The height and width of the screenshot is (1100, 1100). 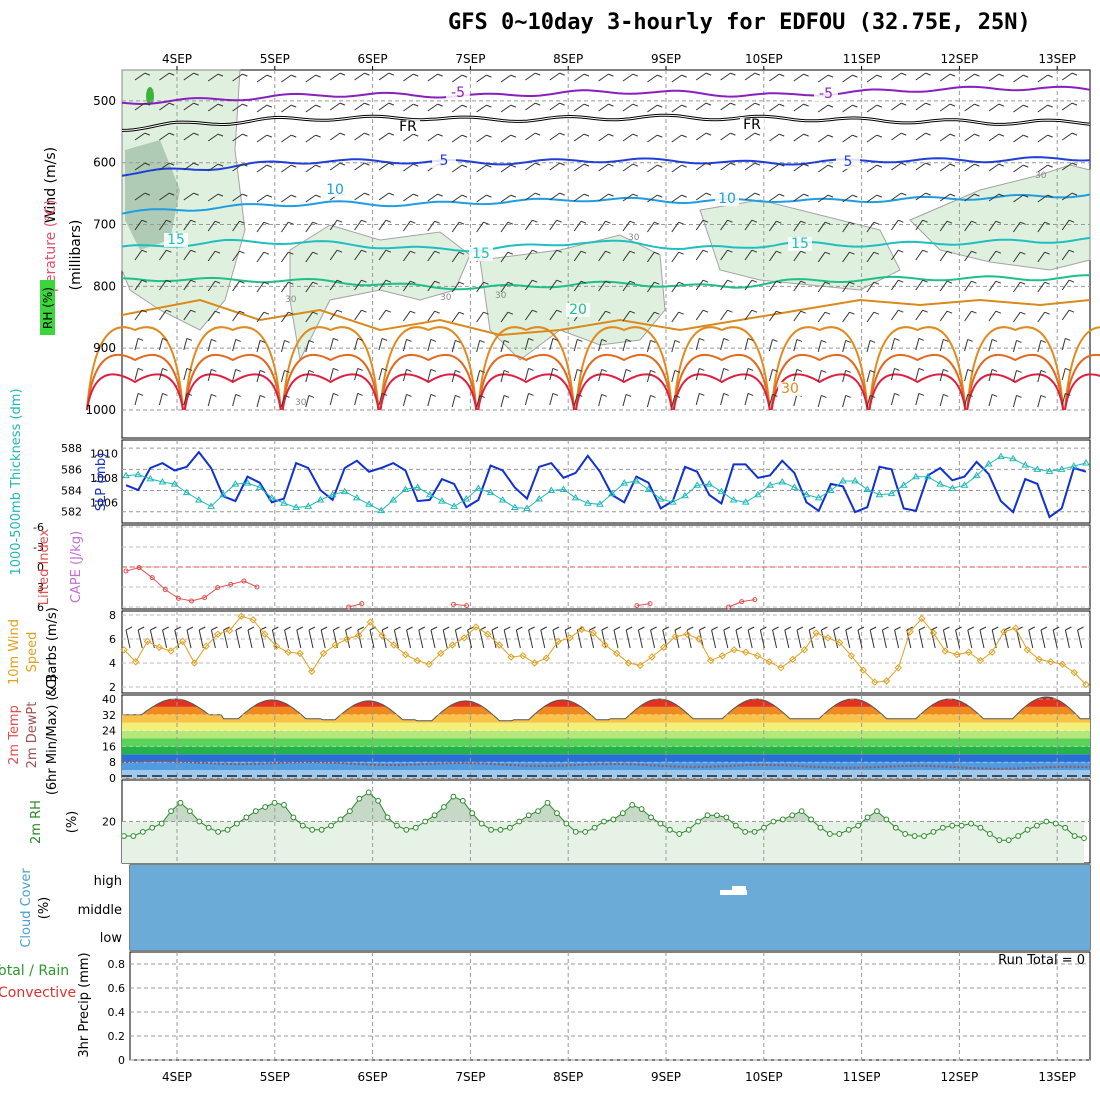 I want to click on day-label-top: 6SEP, so click(x=373, y=59).